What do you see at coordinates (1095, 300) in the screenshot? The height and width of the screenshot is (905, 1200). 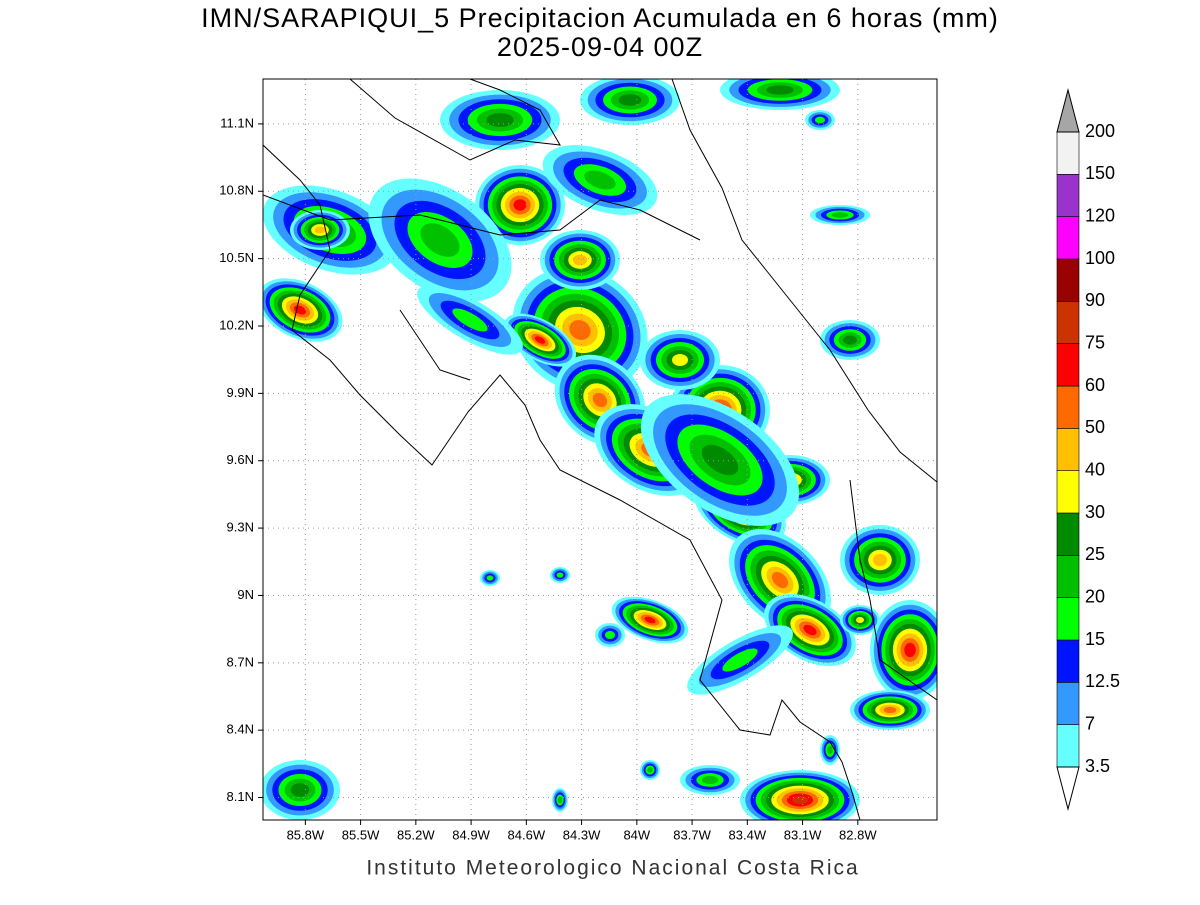 I see `colorbar-label: 90` at bounding box center [1095, 300].